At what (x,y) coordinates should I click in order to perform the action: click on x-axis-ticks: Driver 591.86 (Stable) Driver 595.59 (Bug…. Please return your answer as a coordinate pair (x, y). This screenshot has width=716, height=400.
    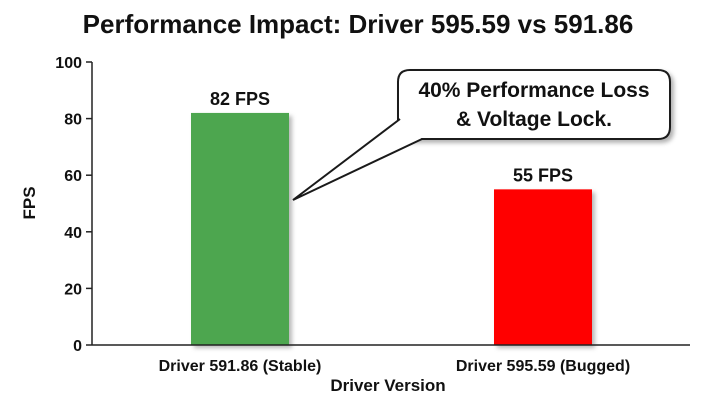
    Looking at the image, I should click on (395, 366).